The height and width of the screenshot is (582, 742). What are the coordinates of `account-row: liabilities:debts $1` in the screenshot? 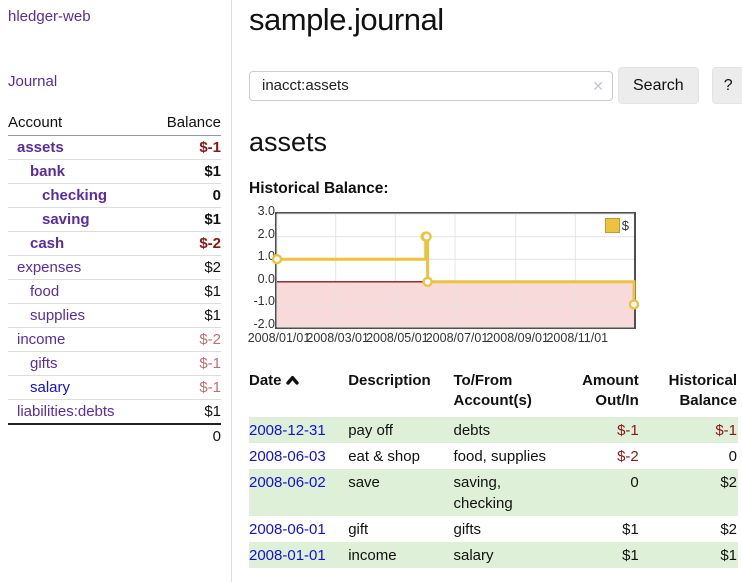 It's located at (114, 411).